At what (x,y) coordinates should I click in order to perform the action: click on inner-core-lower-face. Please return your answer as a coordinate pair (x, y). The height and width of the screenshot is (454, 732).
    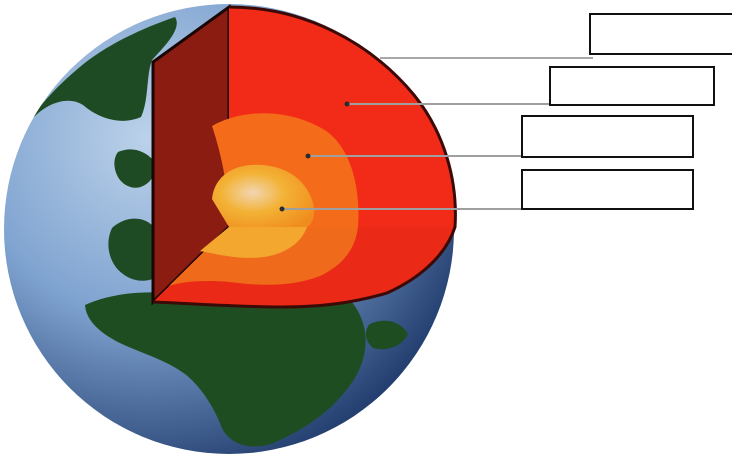
    Looking at the image, I should click on (253, 242).